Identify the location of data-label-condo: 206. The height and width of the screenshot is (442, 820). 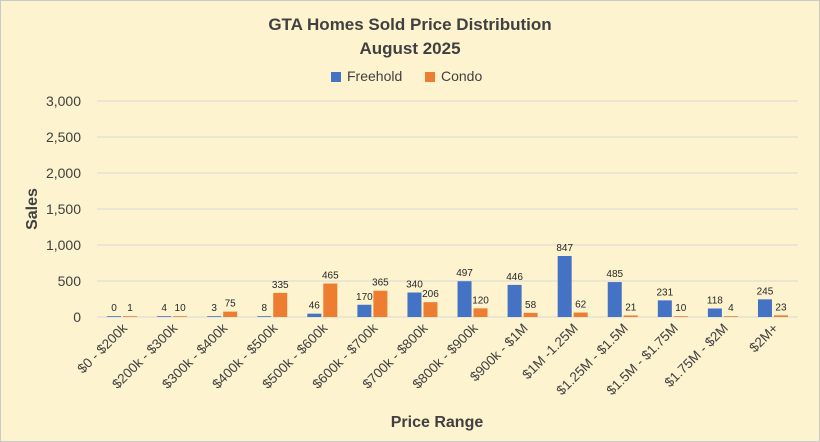
(430, 294).